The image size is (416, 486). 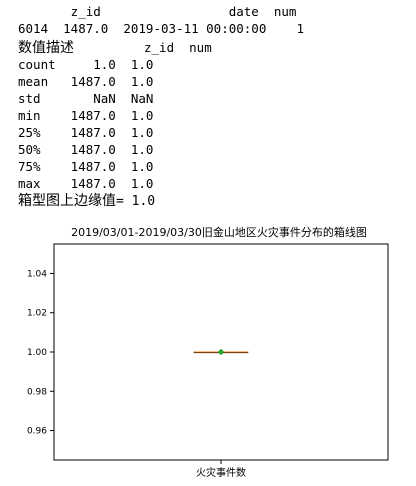 What do you see at coordinates (161, 28) in the screenshot?
I see `dataframe-row: 6014 1487.0 2019-03-11 00:00:00 1` at bounding box center [161, 28].